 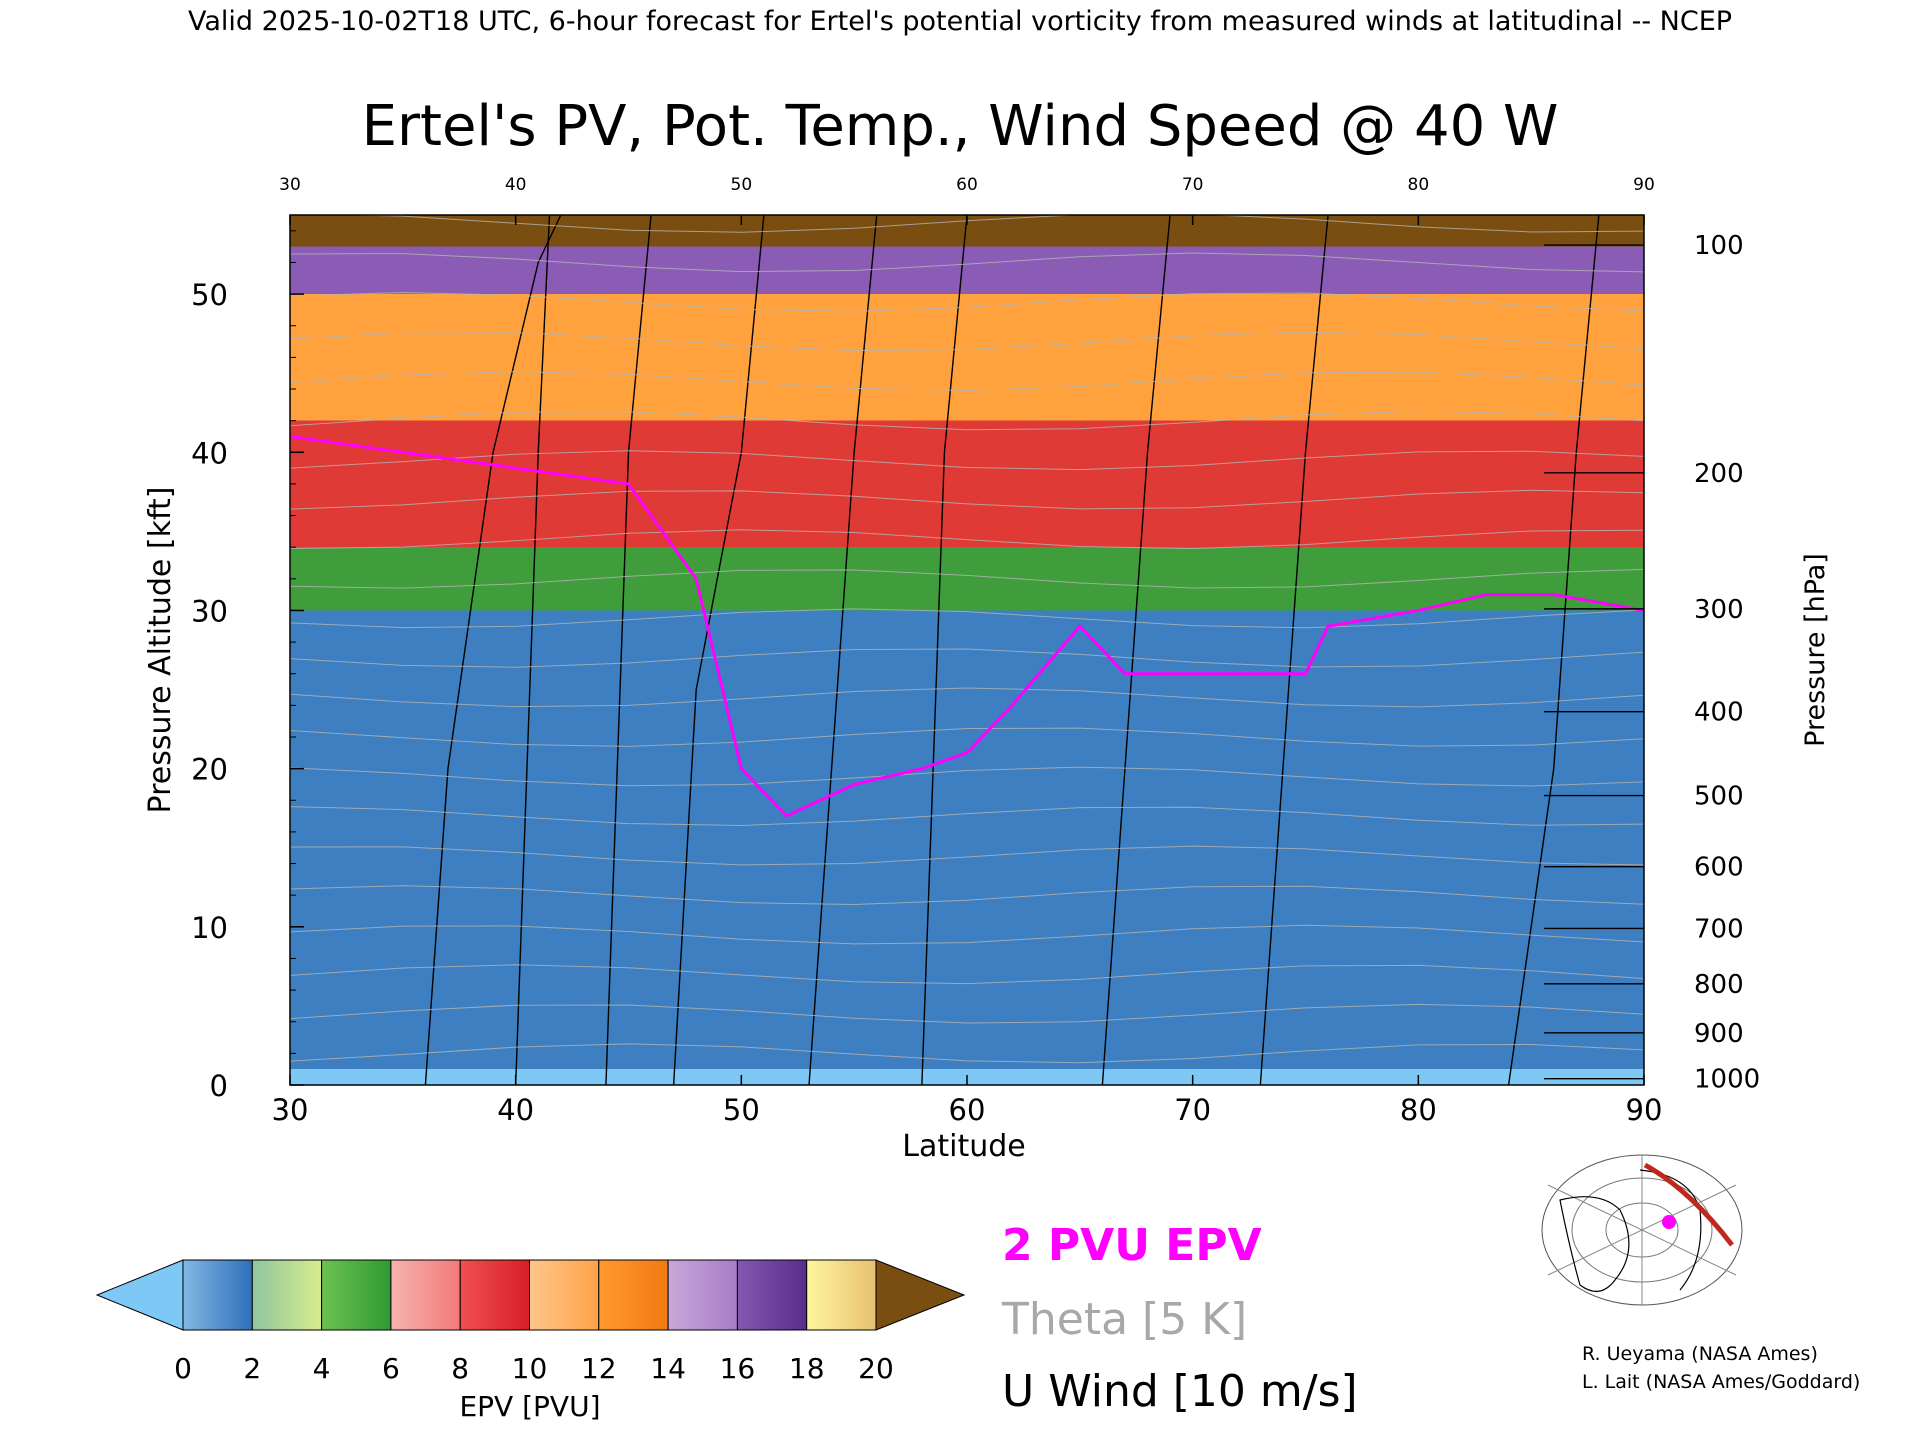 What do you see at coordinates (139, 1295) in the screenshot?
I see `colorbar-under-arrow` at bounding box center [139, 1295].